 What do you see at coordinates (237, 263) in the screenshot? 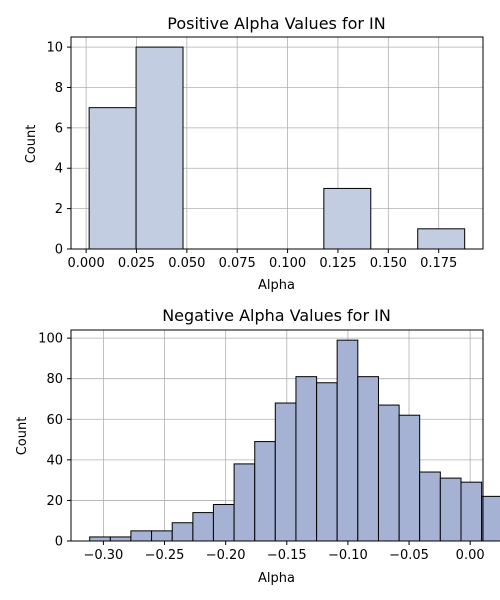
I see `x-tick-label: 0.075` at bounding box center [237, 263].